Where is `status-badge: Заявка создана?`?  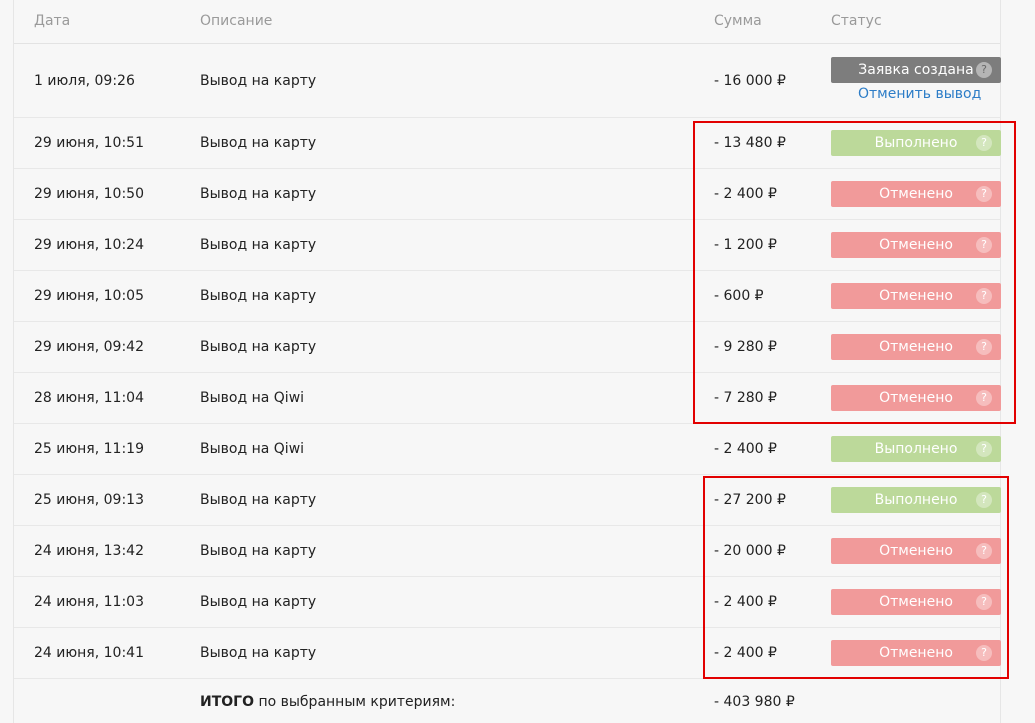 status-badge: Заявка создана? is located at coordinates (916, 70).